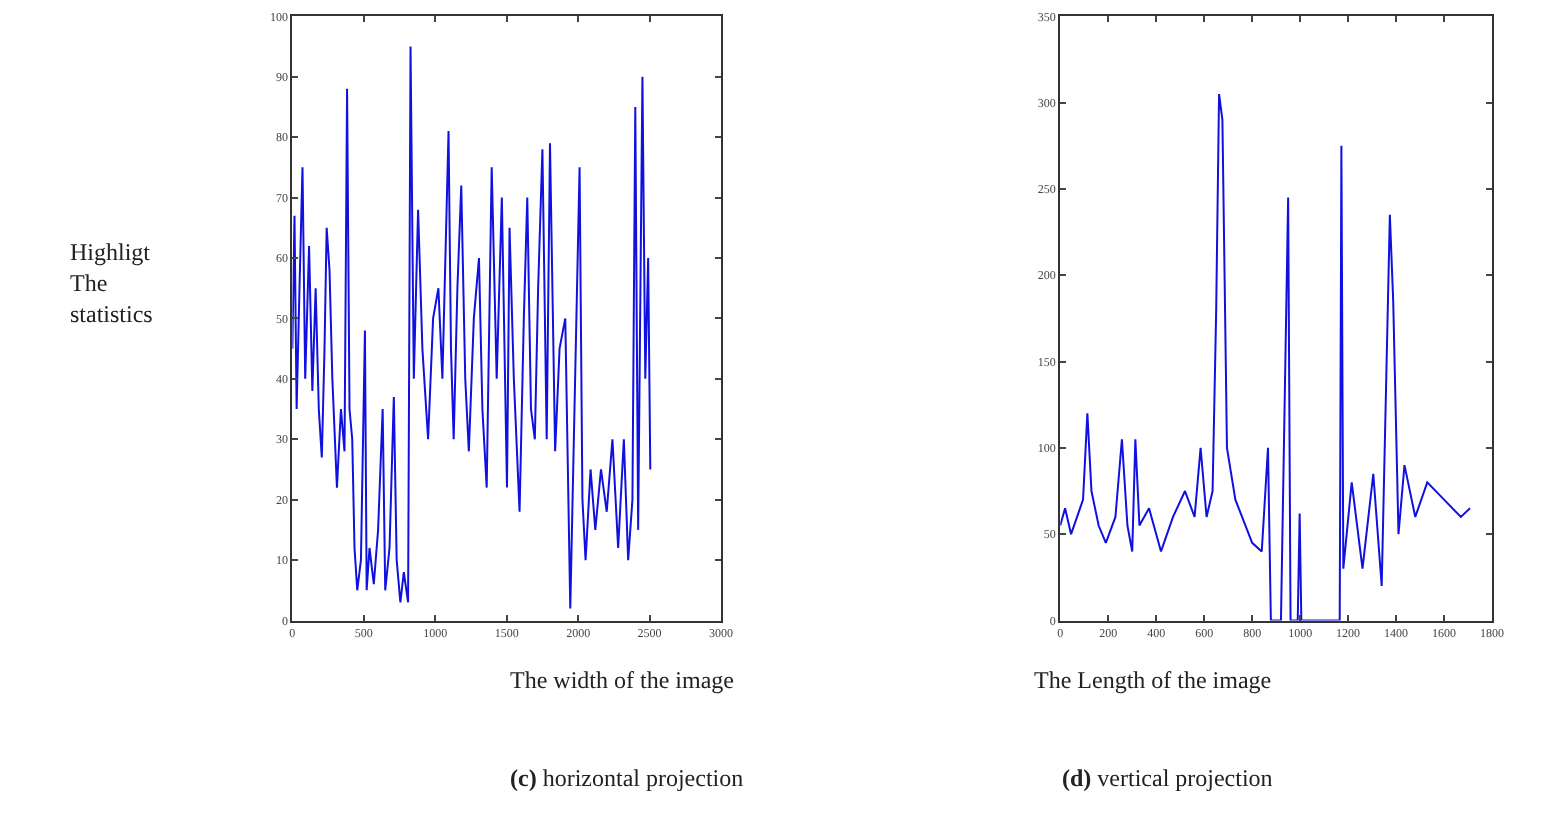 Image resolution: width=1558 pixels, height=834 pixels. What do you see at coordinates (627, 778) in the screenshot?
I see `text: (c) horizontal projection` at bounding box center [627, 778].